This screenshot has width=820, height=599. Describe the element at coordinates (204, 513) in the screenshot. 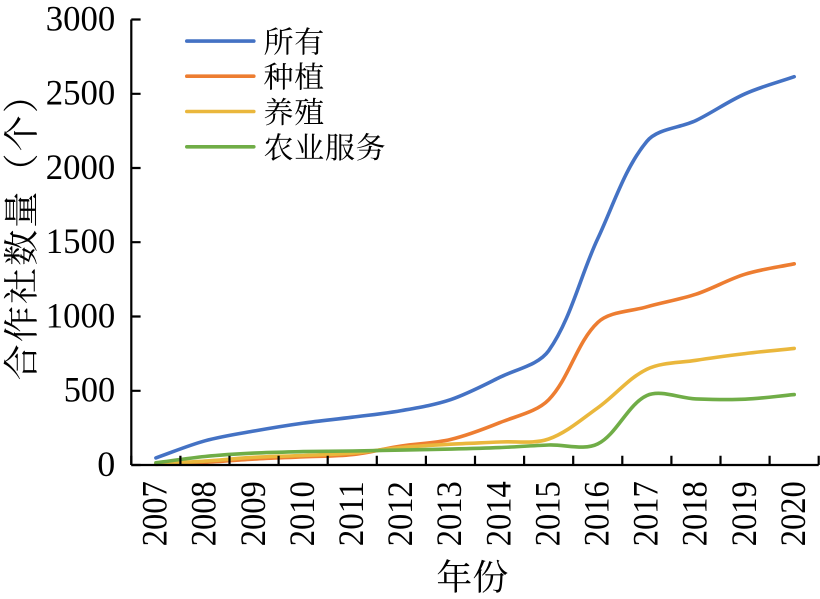

I see `svg-text: 2008` at that location.